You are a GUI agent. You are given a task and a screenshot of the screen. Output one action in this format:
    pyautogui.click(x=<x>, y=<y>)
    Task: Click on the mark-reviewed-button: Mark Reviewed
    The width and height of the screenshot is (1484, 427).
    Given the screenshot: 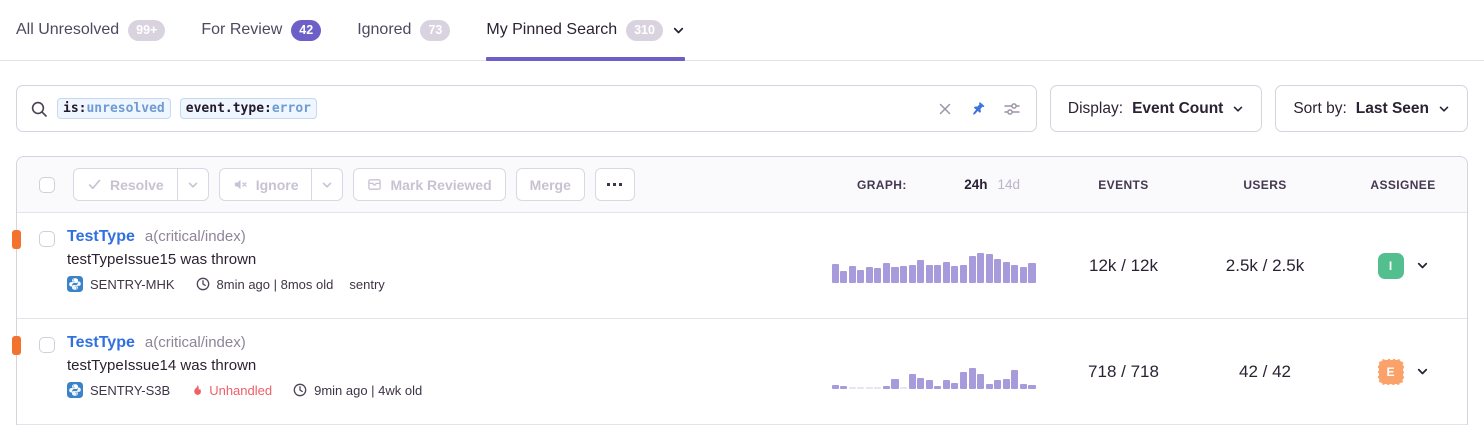 What is the action you would take?
    pyautogui.click(x=429, y=184)
    